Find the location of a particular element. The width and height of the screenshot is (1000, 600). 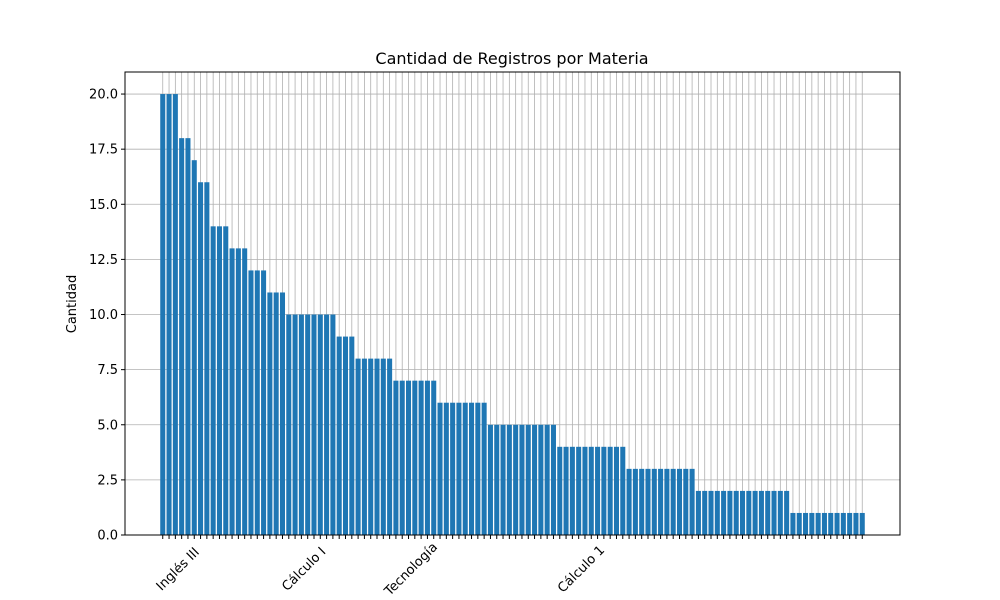

y-tick-label: 10.0 is located at coordinates (103, 315).